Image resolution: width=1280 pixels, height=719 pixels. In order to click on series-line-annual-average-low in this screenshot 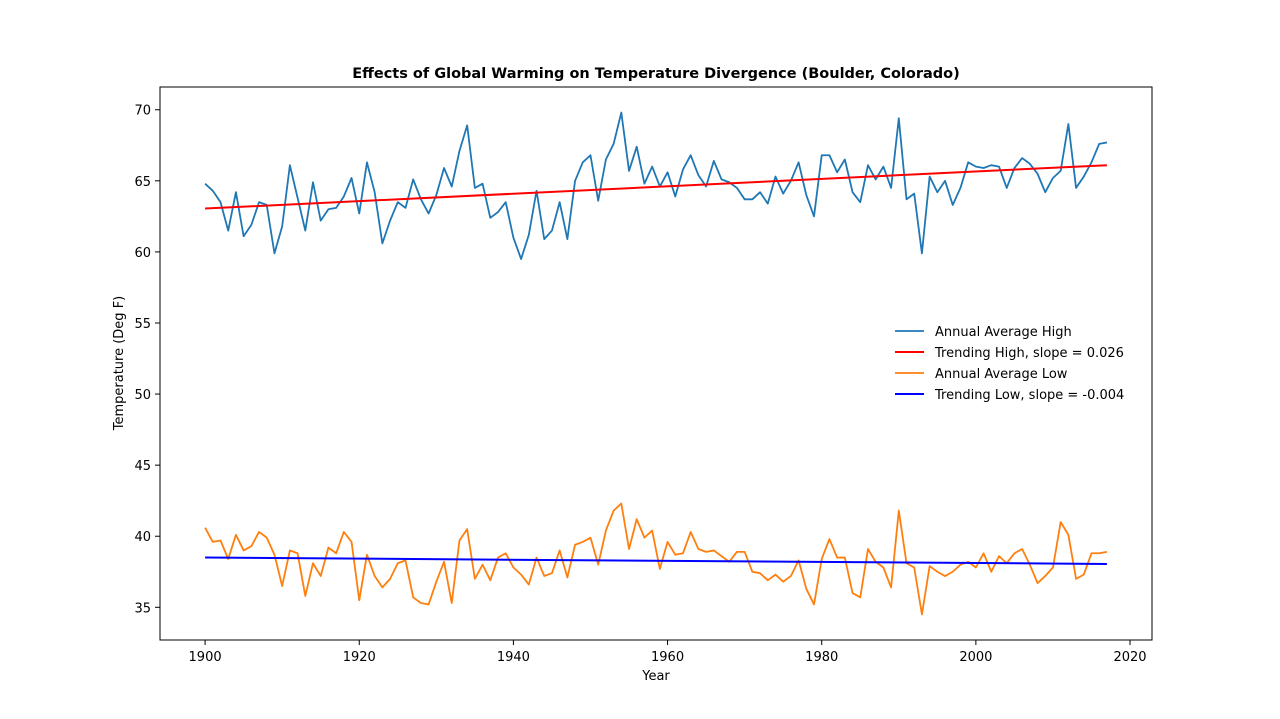, I will do `click(656, 559)`.